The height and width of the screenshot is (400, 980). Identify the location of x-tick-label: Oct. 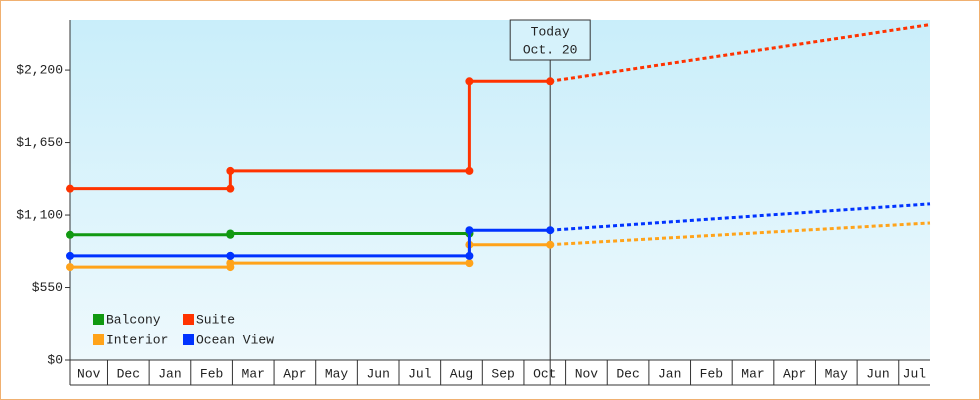
(544, 373).